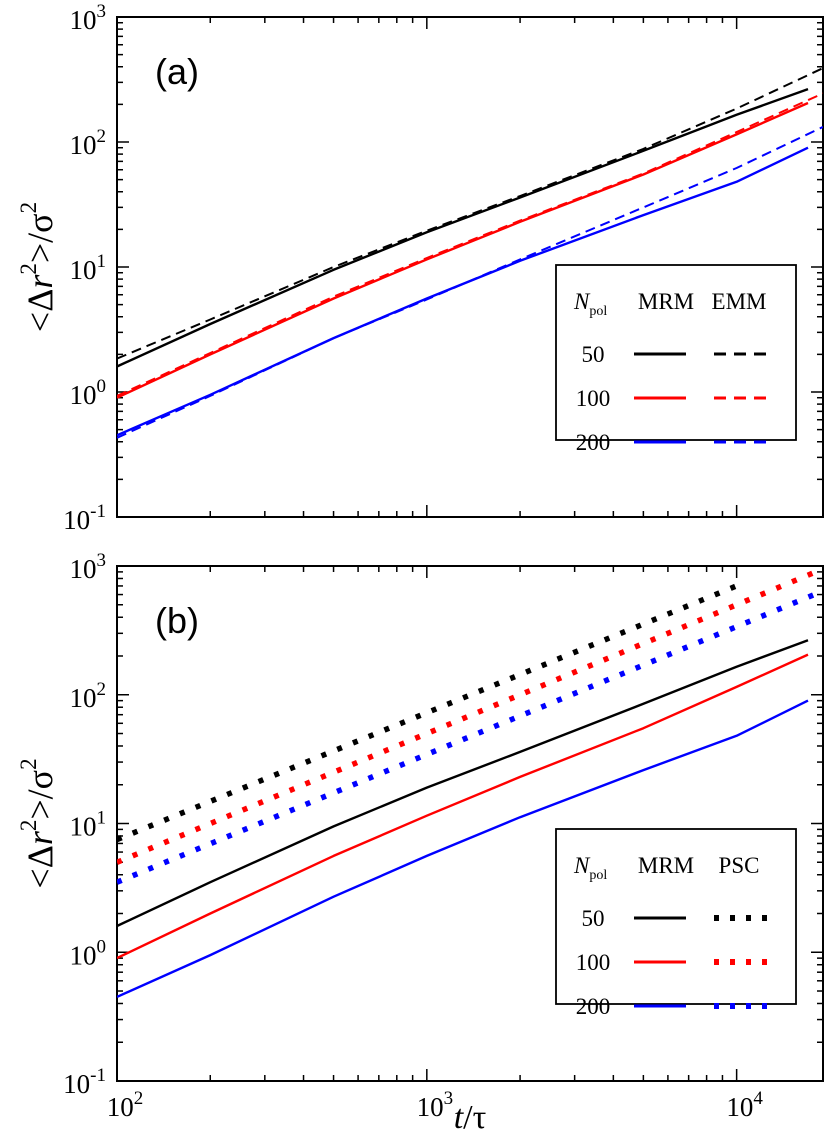  I want to click on x-tick-exponent: 4, so click(758, 1098).